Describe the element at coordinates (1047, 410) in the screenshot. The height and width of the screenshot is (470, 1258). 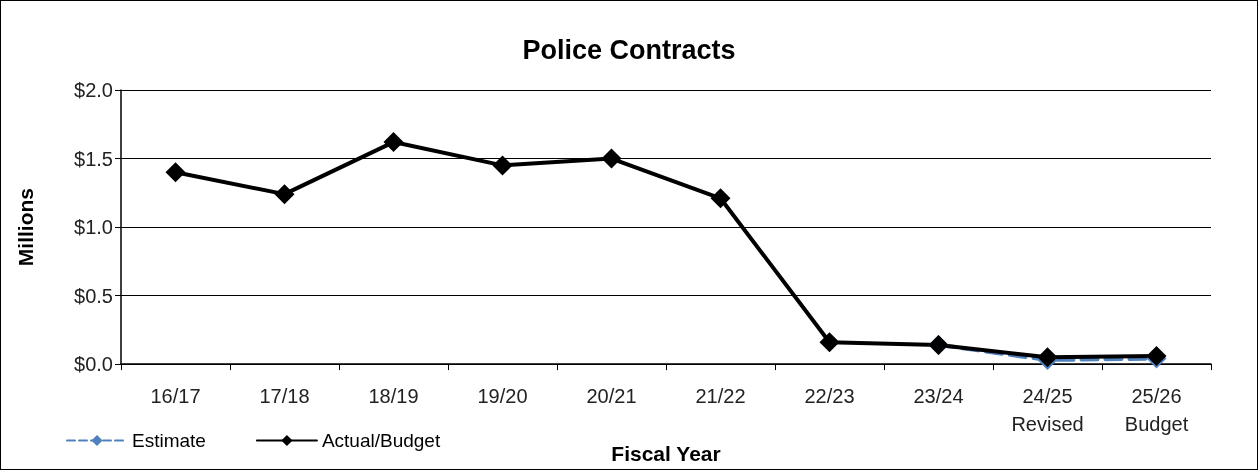
I see `x-tick-label: 24/25 Revised` at that location.